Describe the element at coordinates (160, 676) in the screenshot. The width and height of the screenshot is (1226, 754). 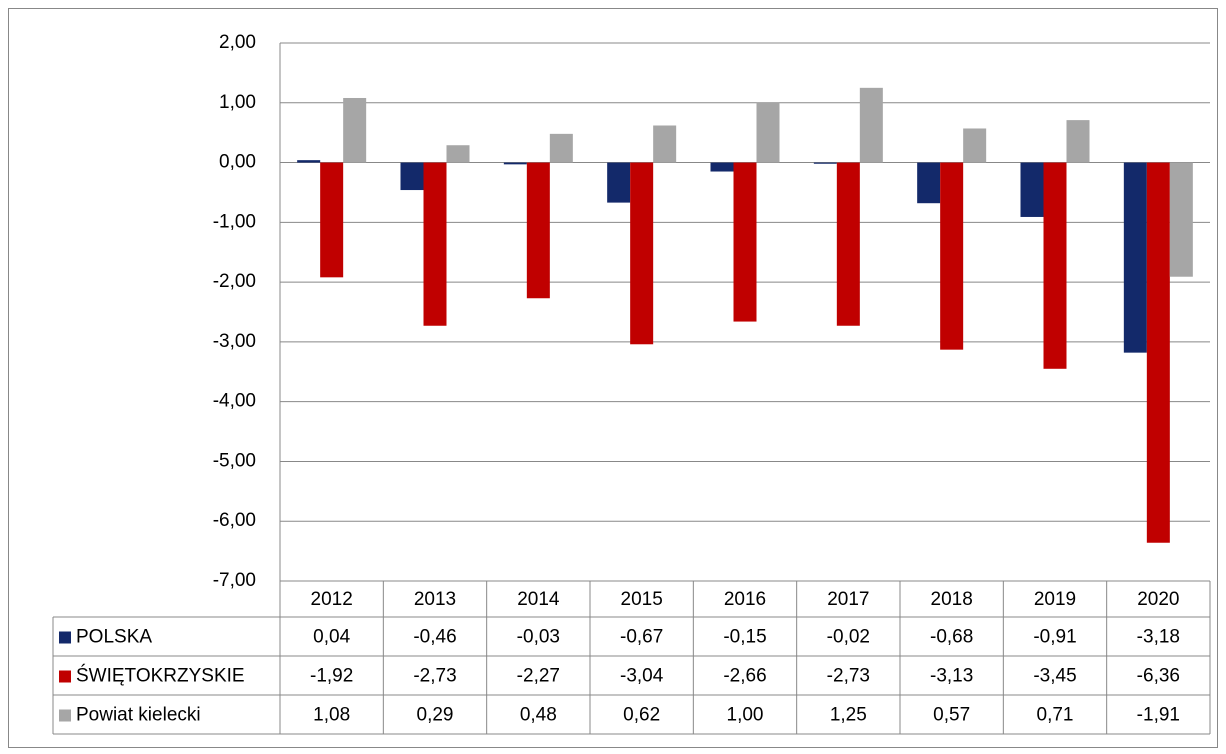
I see `legend-label: ŚWIĘTOKRZYSKIE` at that location.